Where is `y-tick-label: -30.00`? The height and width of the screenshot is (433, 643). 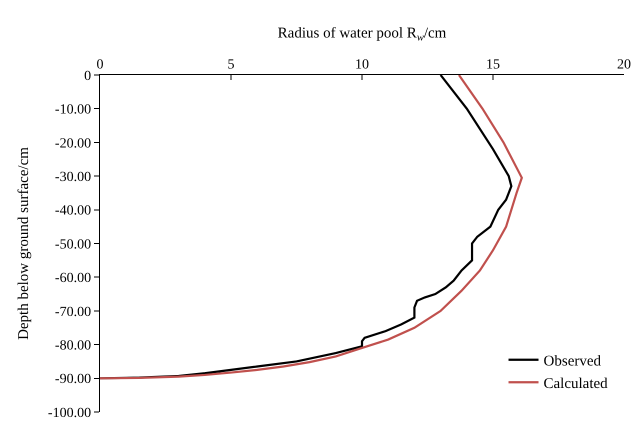 y-tick-label: -30.00 is located at coordinates (73, 177).